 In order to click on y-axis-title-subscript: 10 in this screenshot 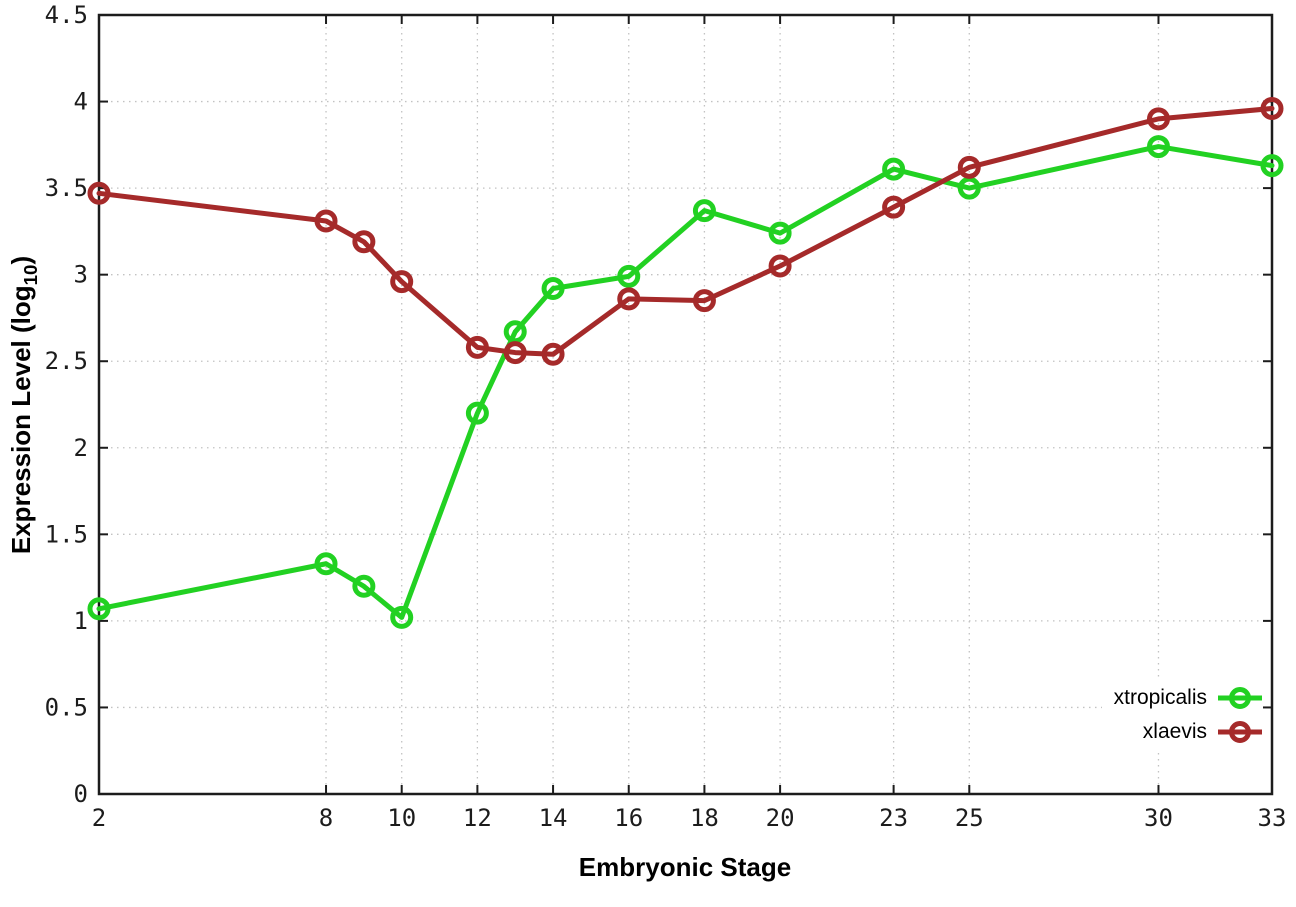, I will do `click(30, 275)`.